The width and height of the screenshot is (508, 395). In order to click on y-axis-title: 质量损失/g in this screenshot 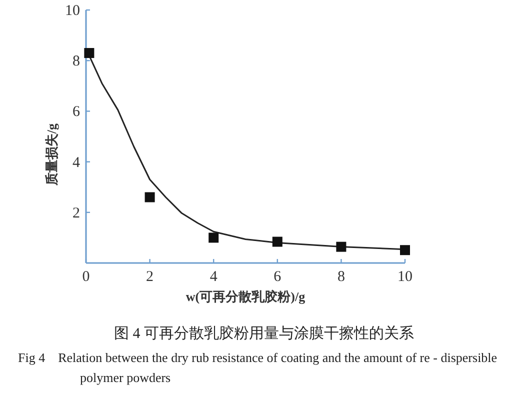, I will do `click(51, 154)`.